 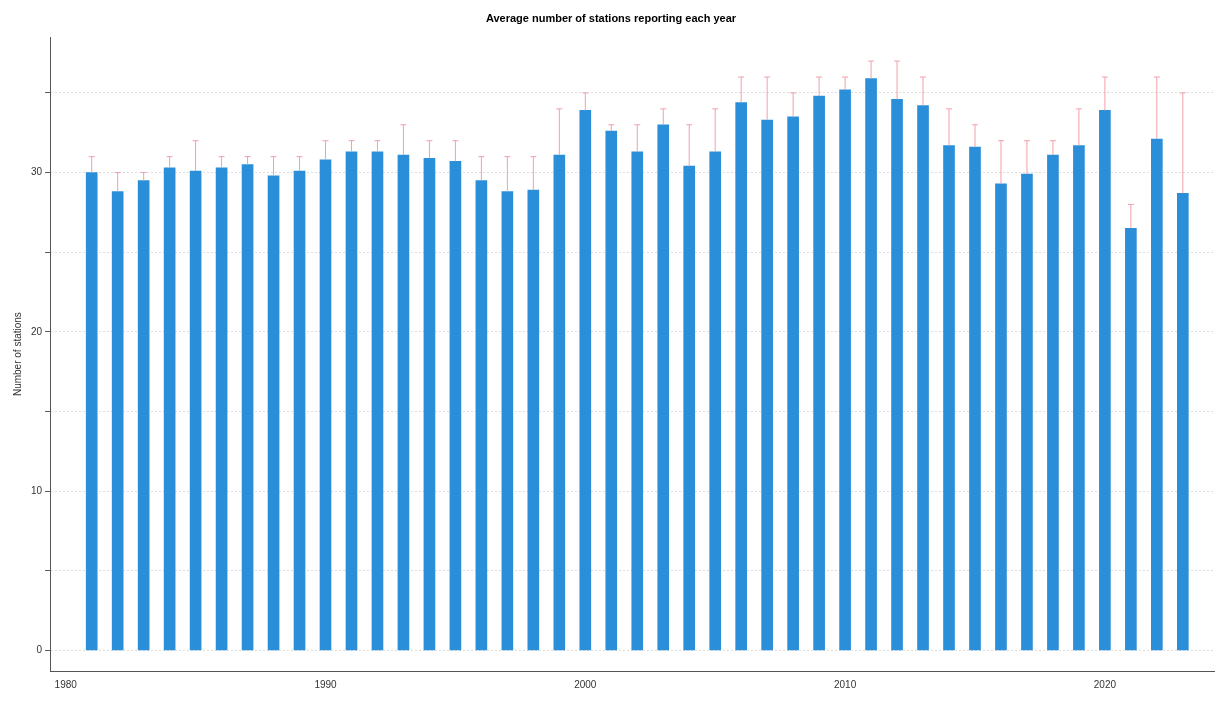 What do you see at coordinates (66, 684) in the screenshot?
I see `x-tick-label: 1980` at bounding box center [66, 684].